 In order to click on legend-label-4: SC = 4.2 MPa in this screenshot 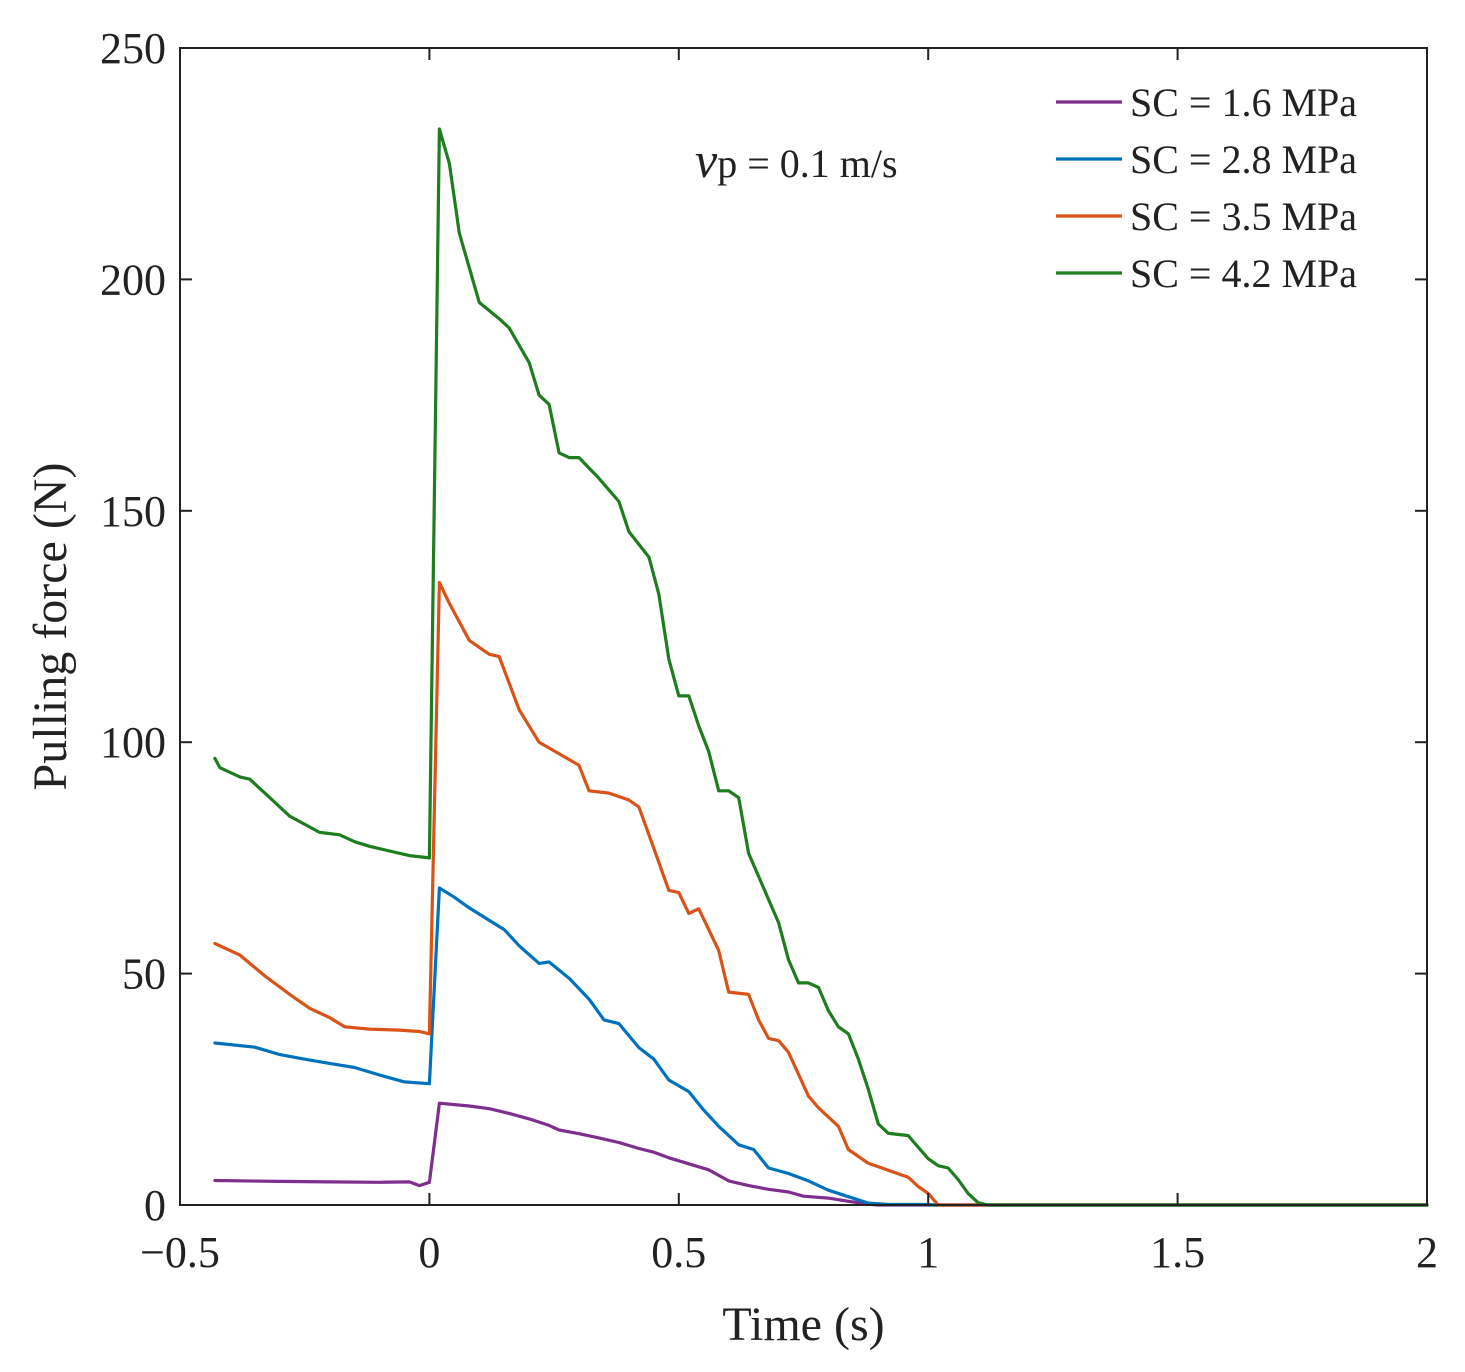, I will do `click(1243, 273)`.